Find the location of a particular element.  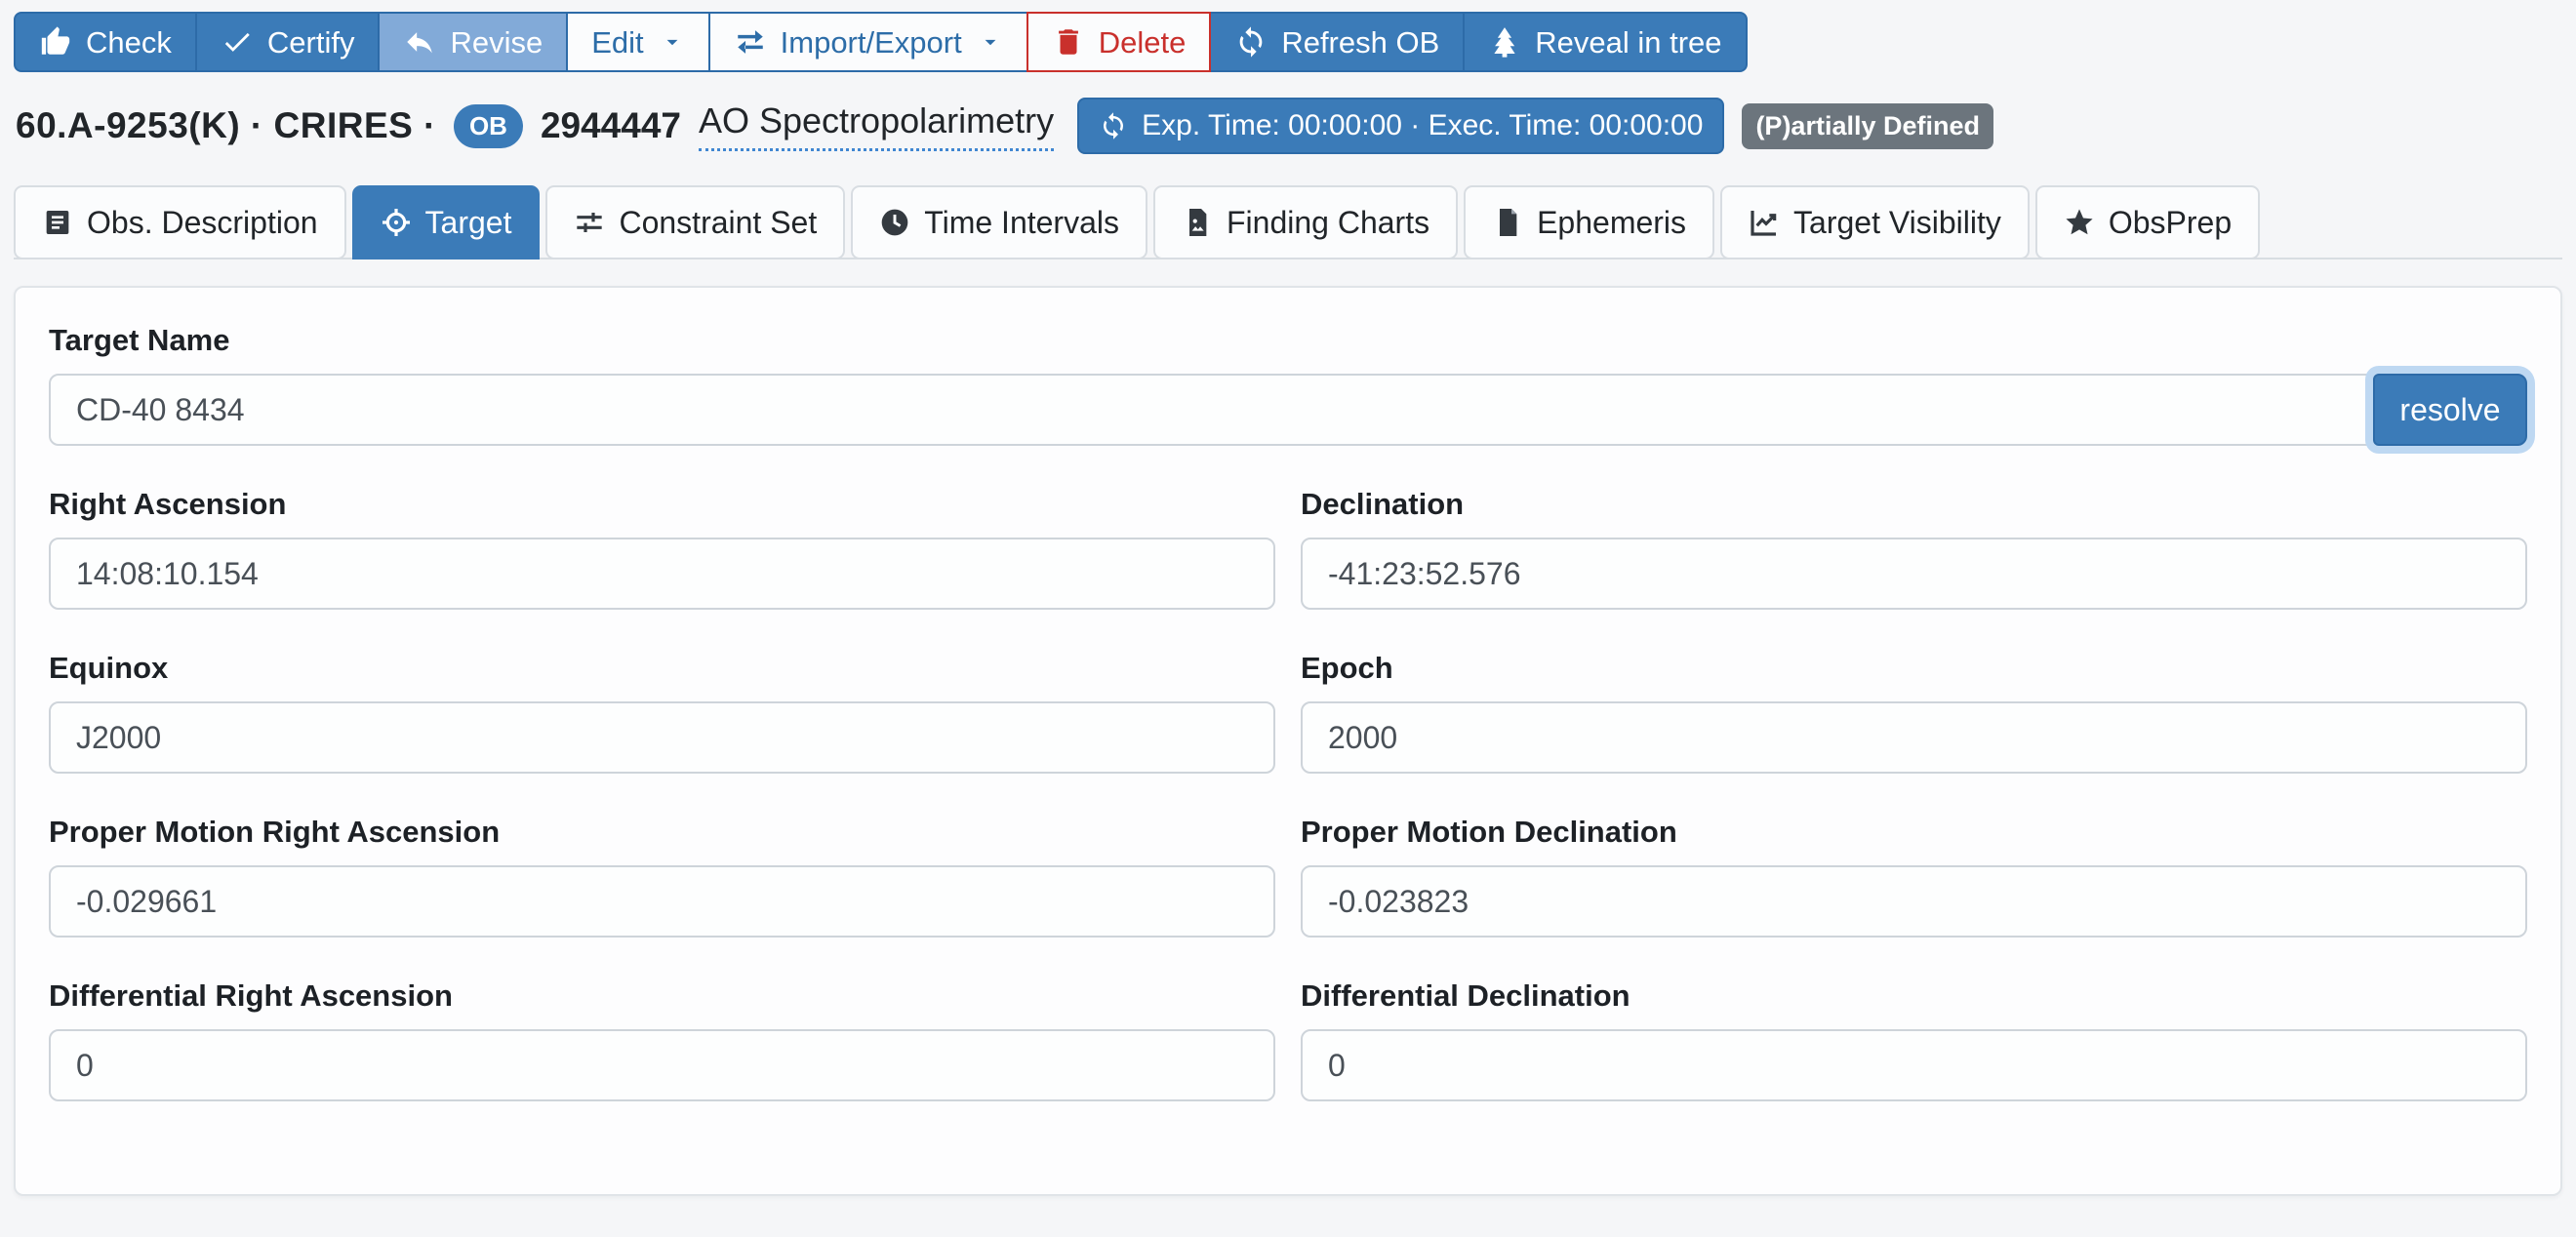

star-icon is located at coordinates (2079, 223).